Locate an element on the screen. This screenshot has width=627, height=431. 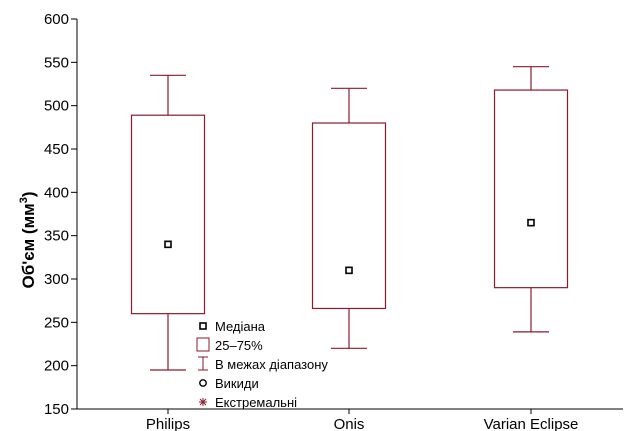
legend-label: В межах діапазону is located at coordinates (271, 364).